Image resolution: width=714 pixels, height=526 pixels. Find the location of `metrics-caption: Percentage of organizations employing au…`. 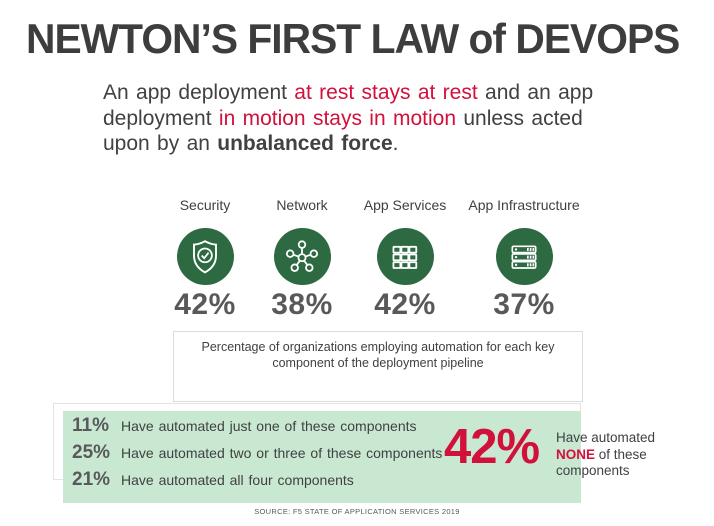

metrics-caption: Percentage of organizations employing au… is located at coordinates (378, 355).